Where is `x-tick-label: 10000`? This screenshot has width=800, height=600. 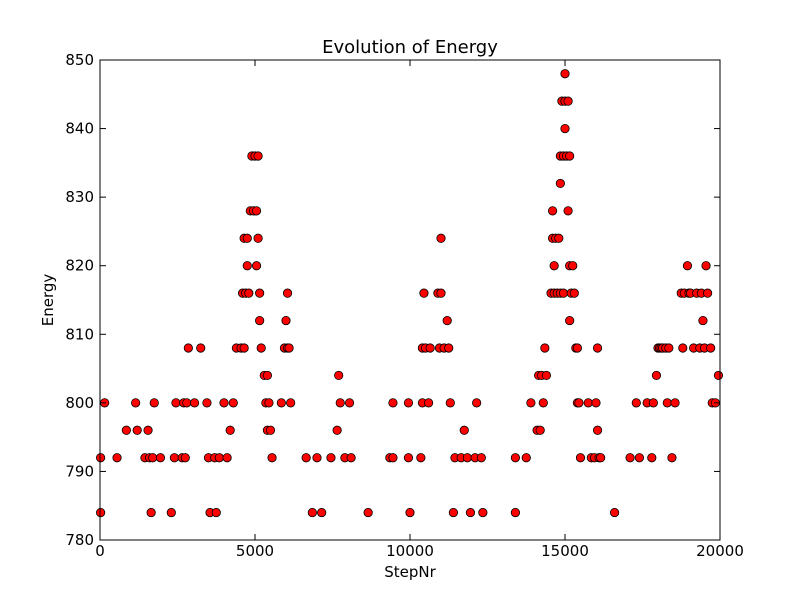
x-tick-label: 10000 is located at coordinates (410, 551).